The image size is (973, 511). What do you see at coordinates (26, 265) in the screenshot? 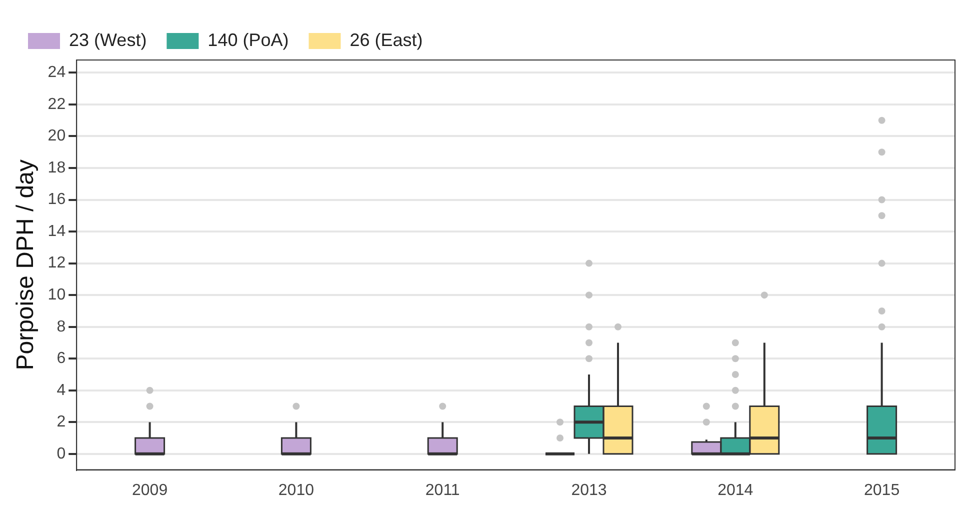
I see `y-axis-title: Porpoise DPH / day` at bounding box center [26, 265].